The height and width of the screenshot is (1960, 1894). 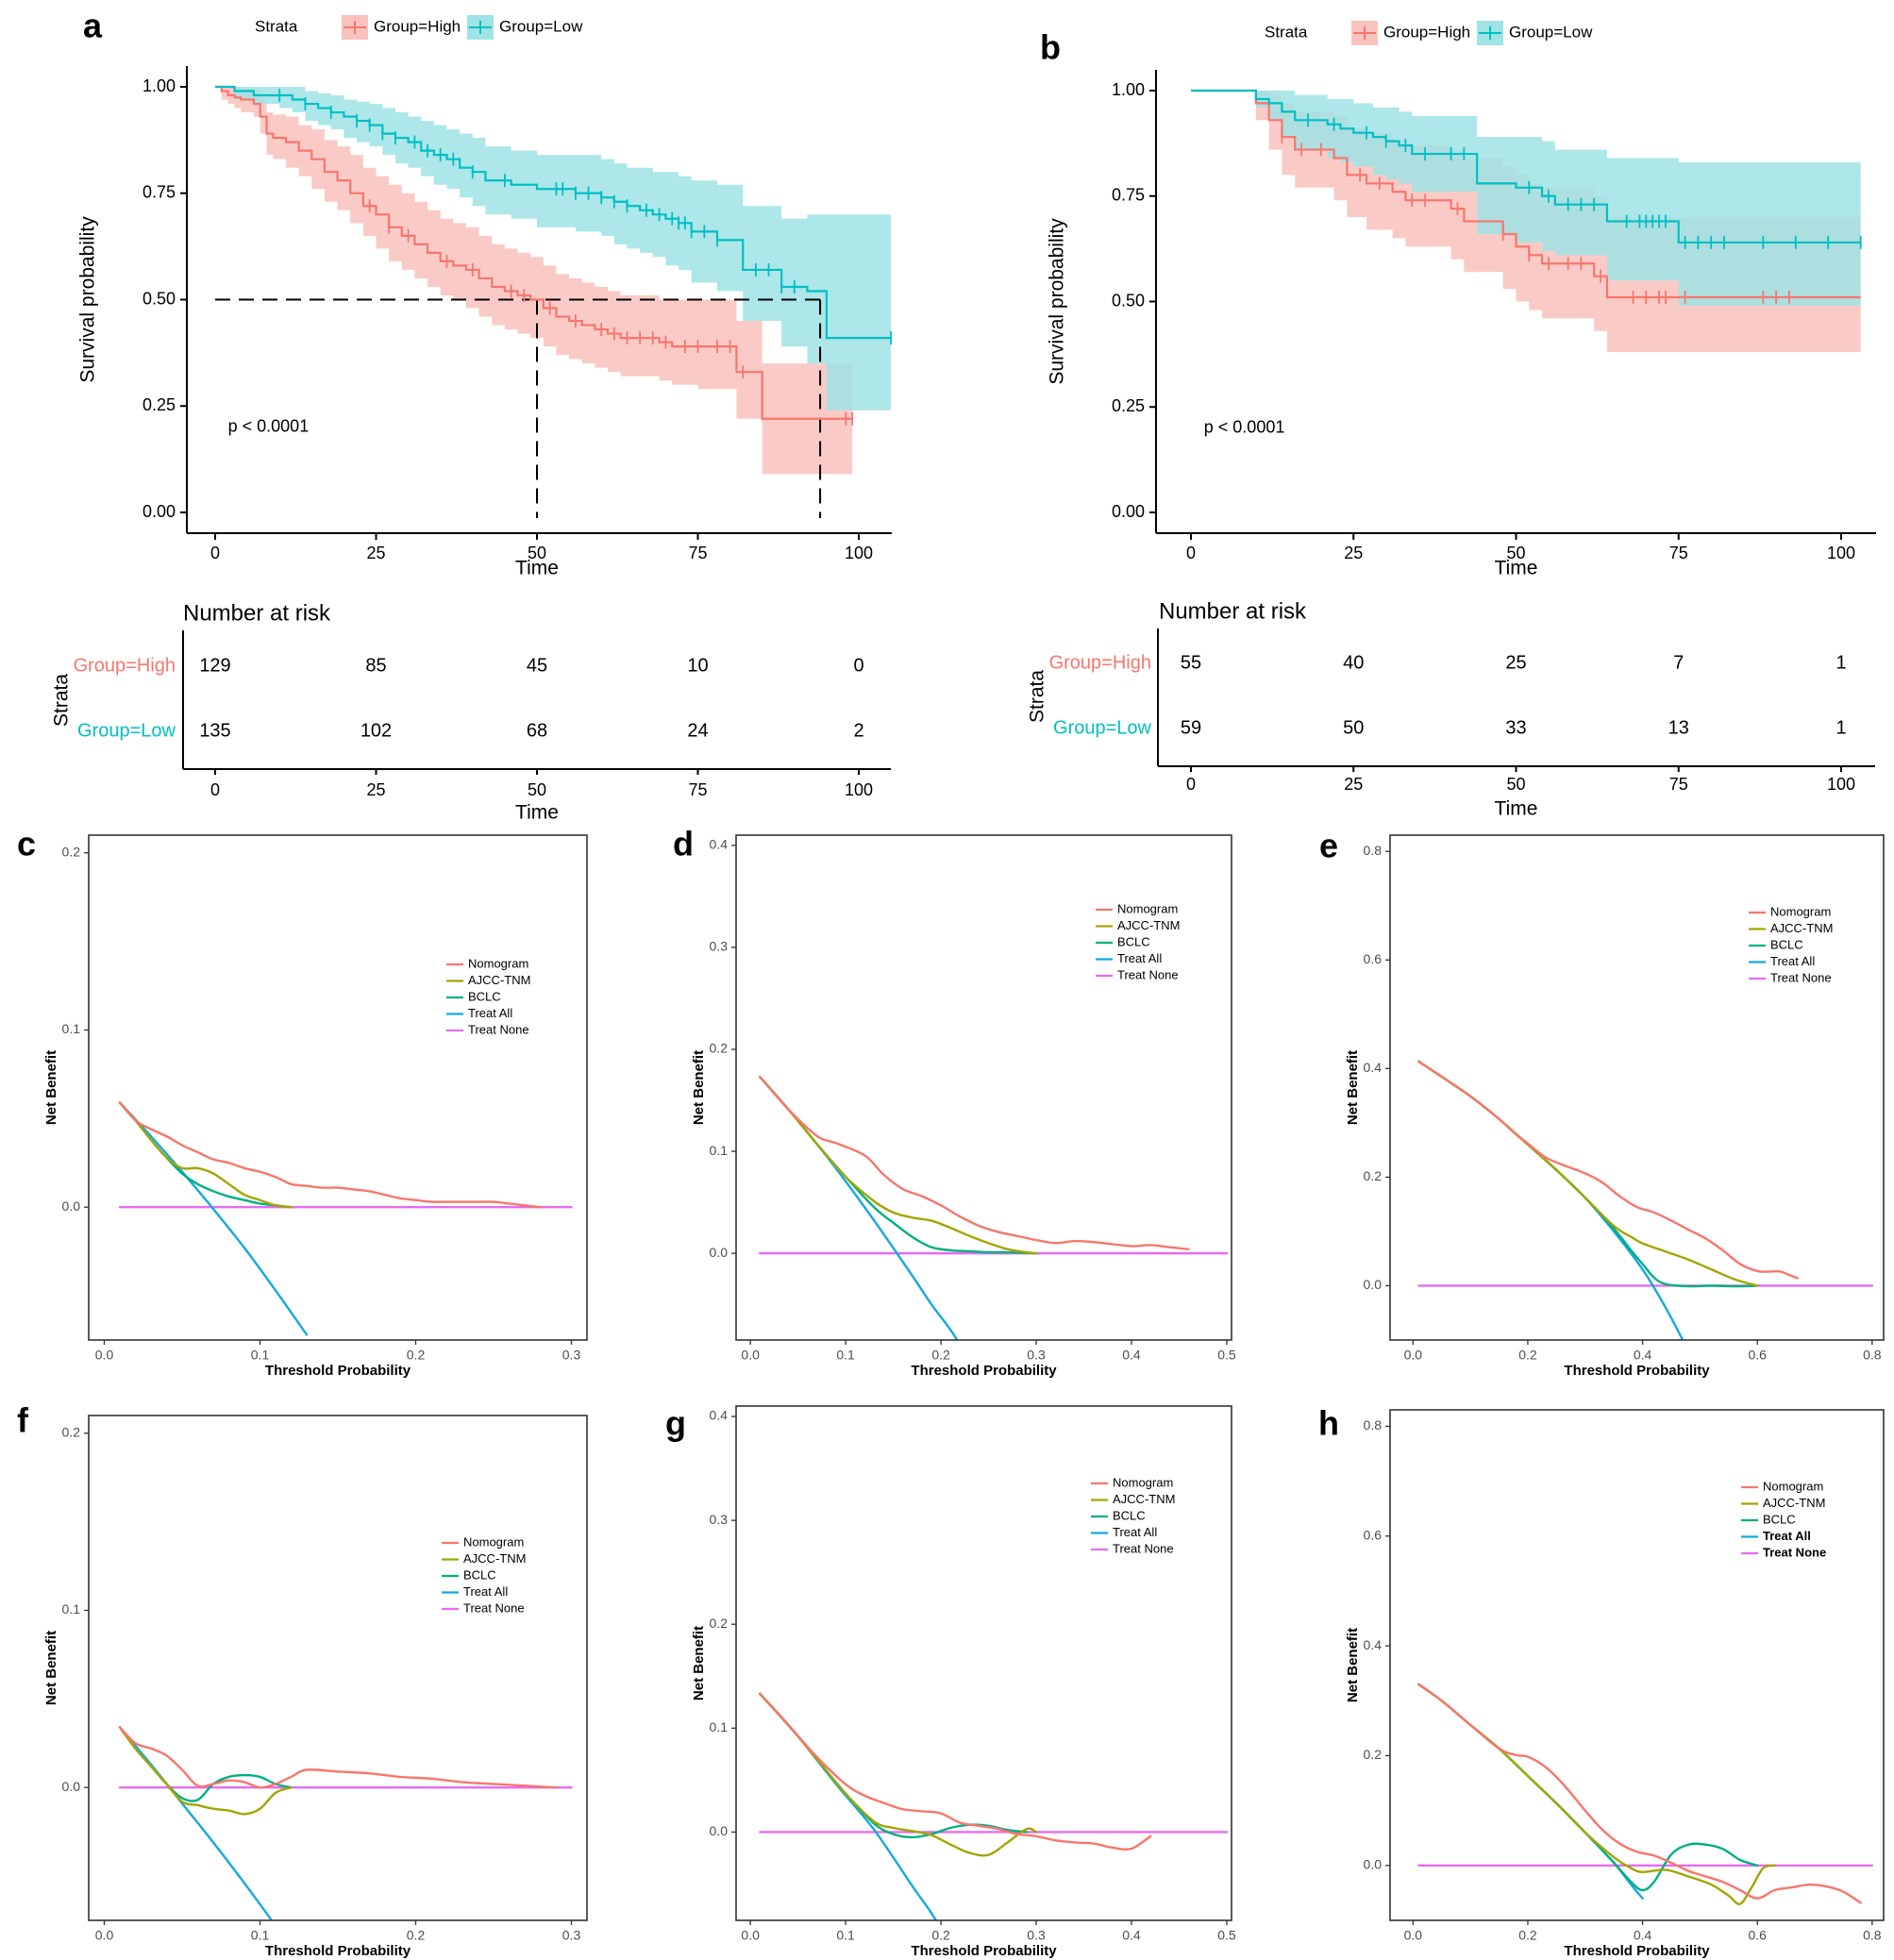 I want to click on x-tick-label: 50, so click(x=537, y=553).